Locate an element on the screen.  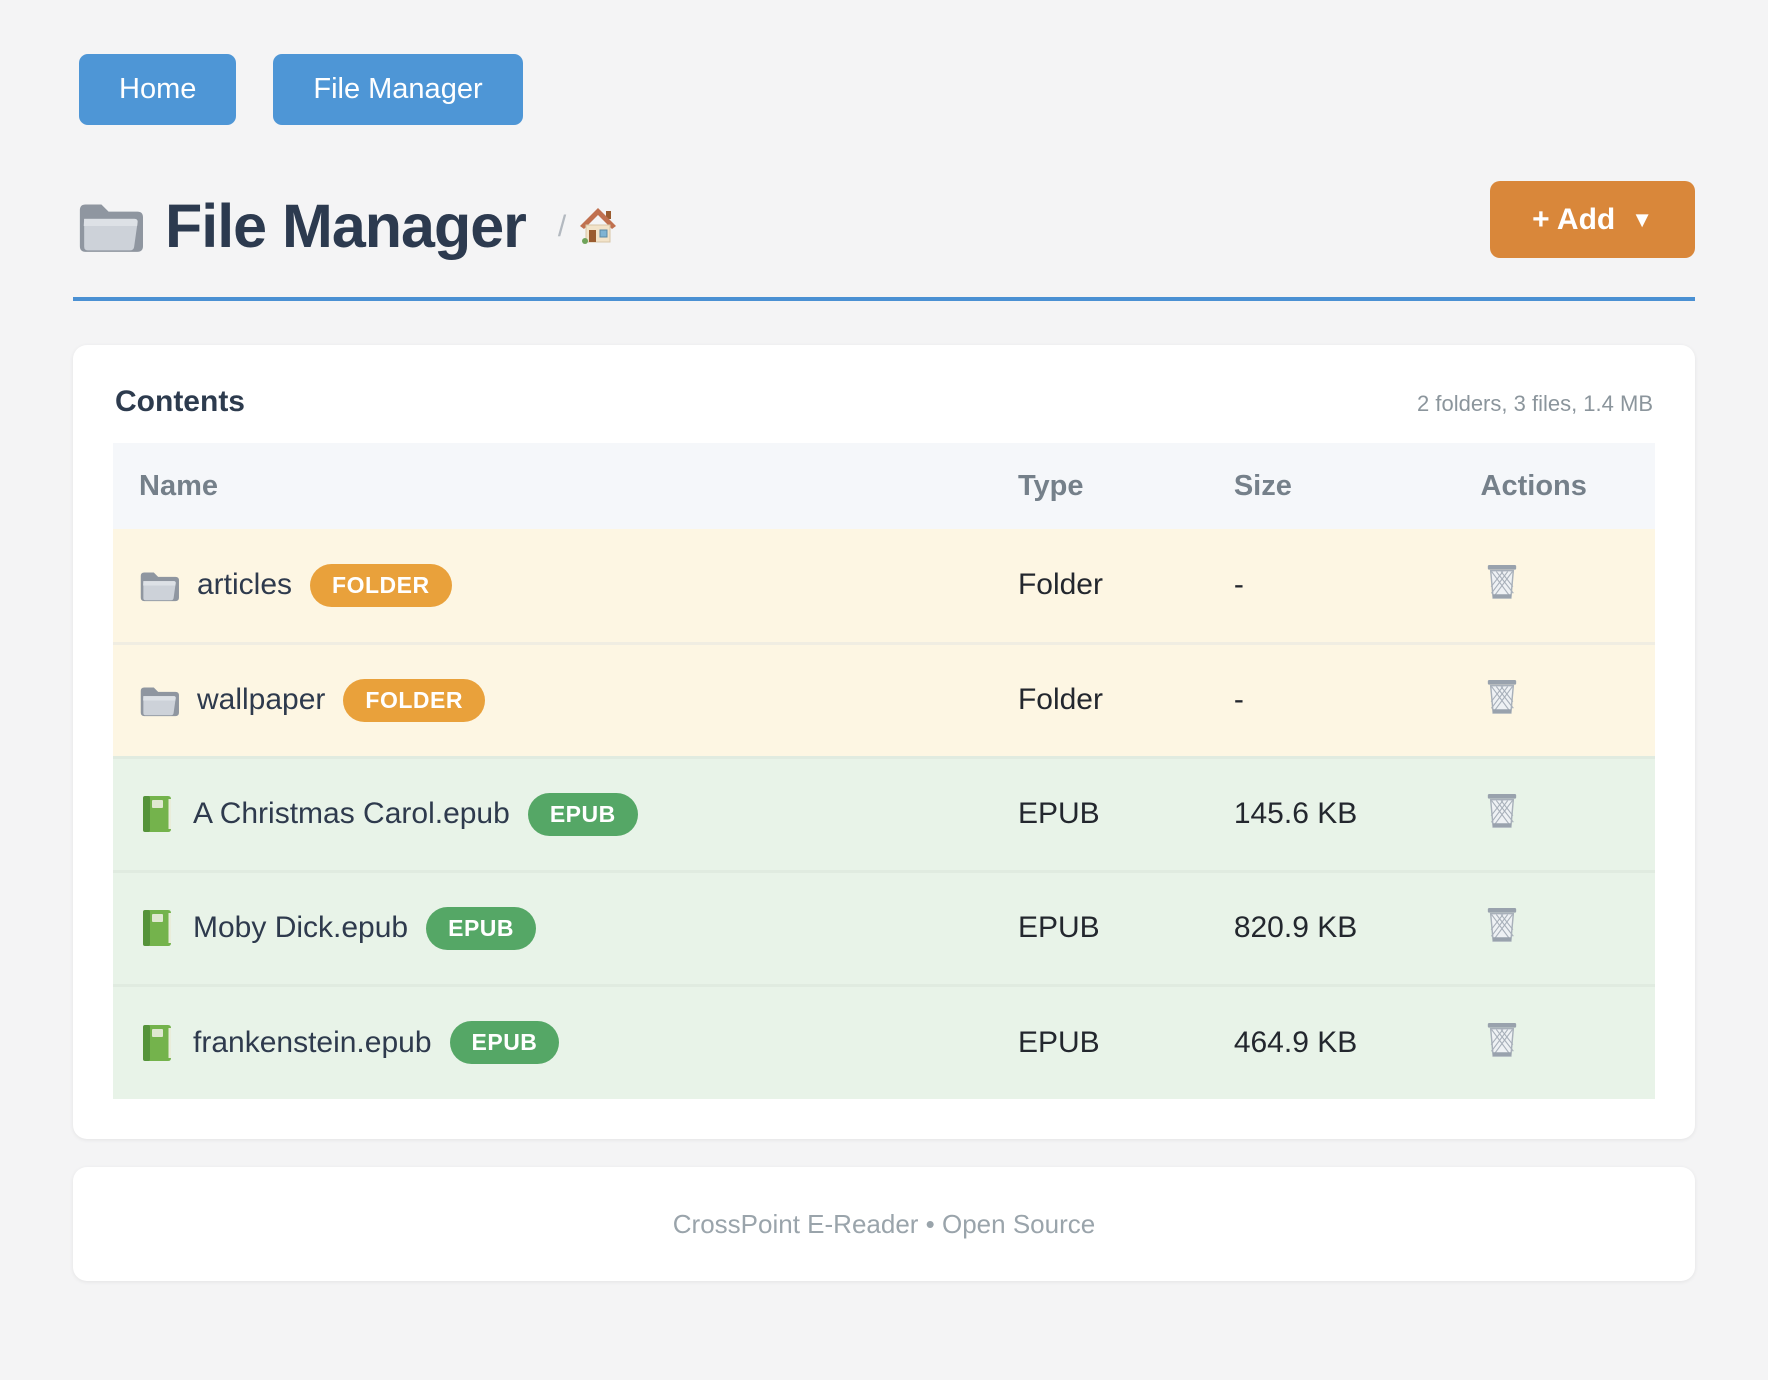
page-title: File Manager is located at coordinates (346, 226).